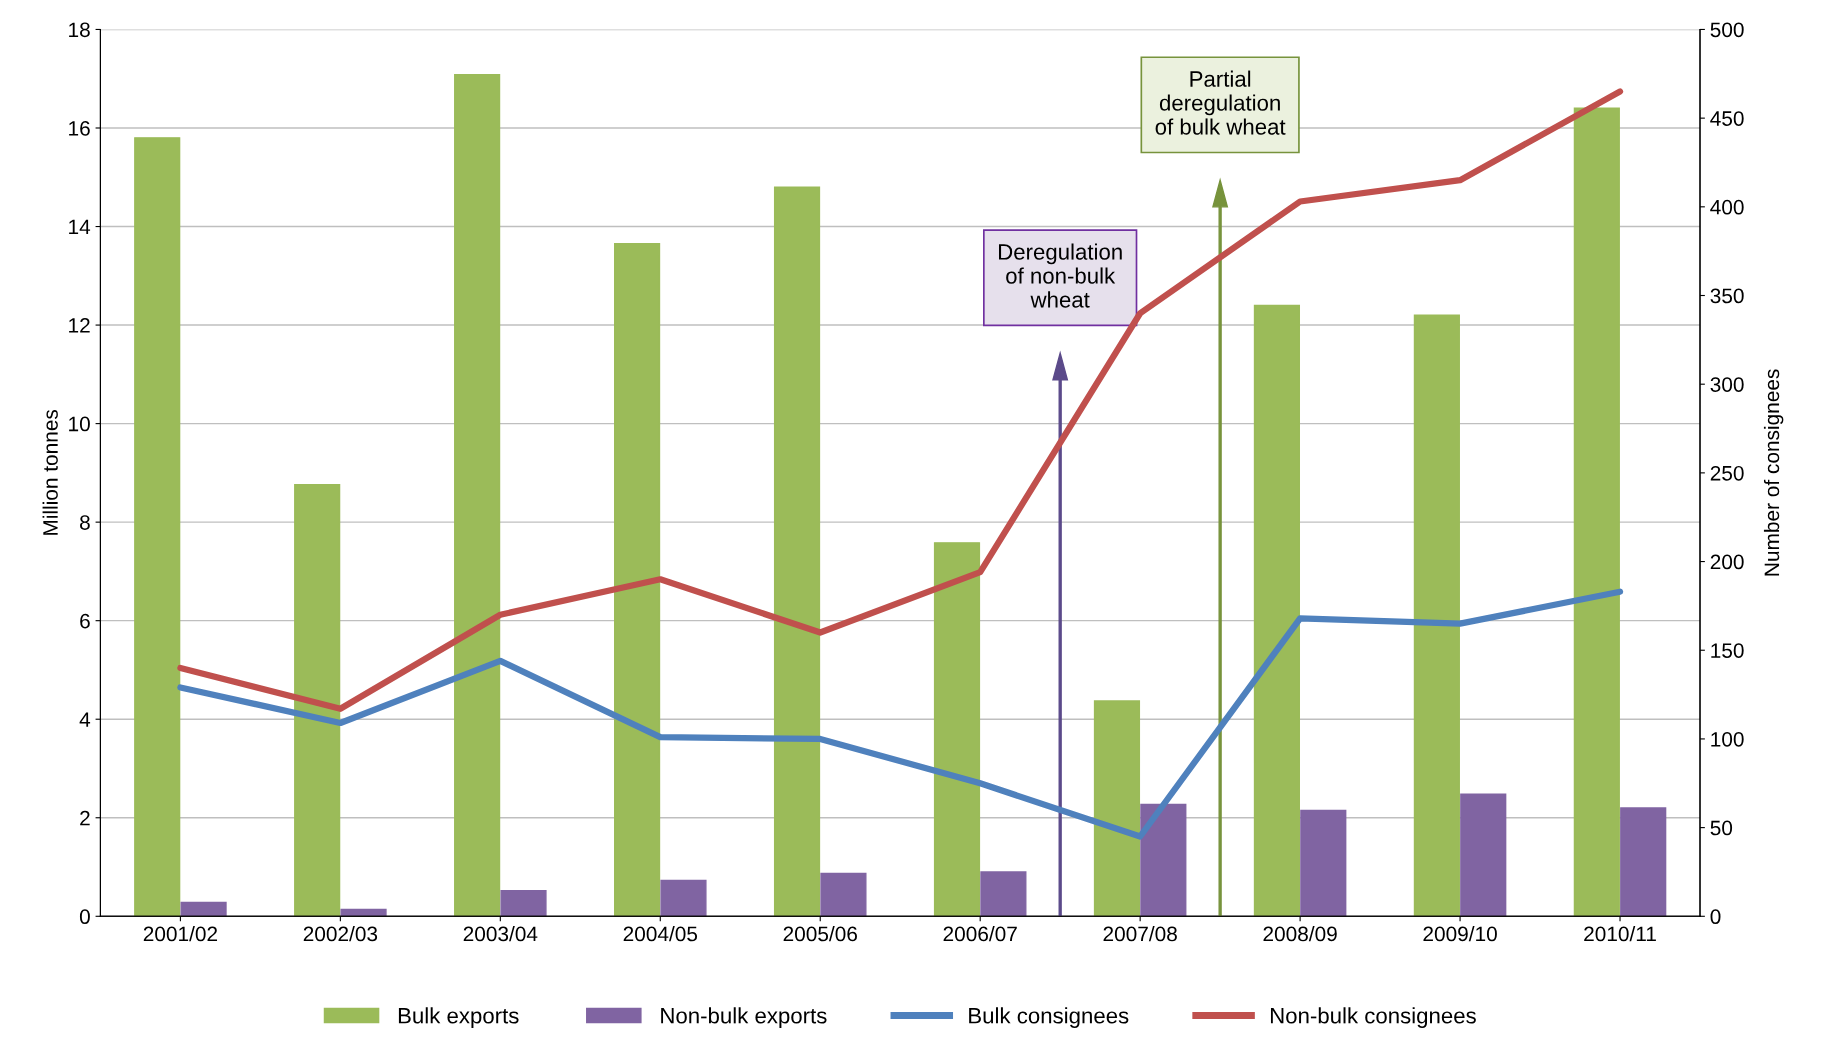 The height and width of the screenshot is (1052, 1826). Describe the element at coordinates (820, 934) in the screenshot. I see `x-tick-label: 2005/06` at that location.